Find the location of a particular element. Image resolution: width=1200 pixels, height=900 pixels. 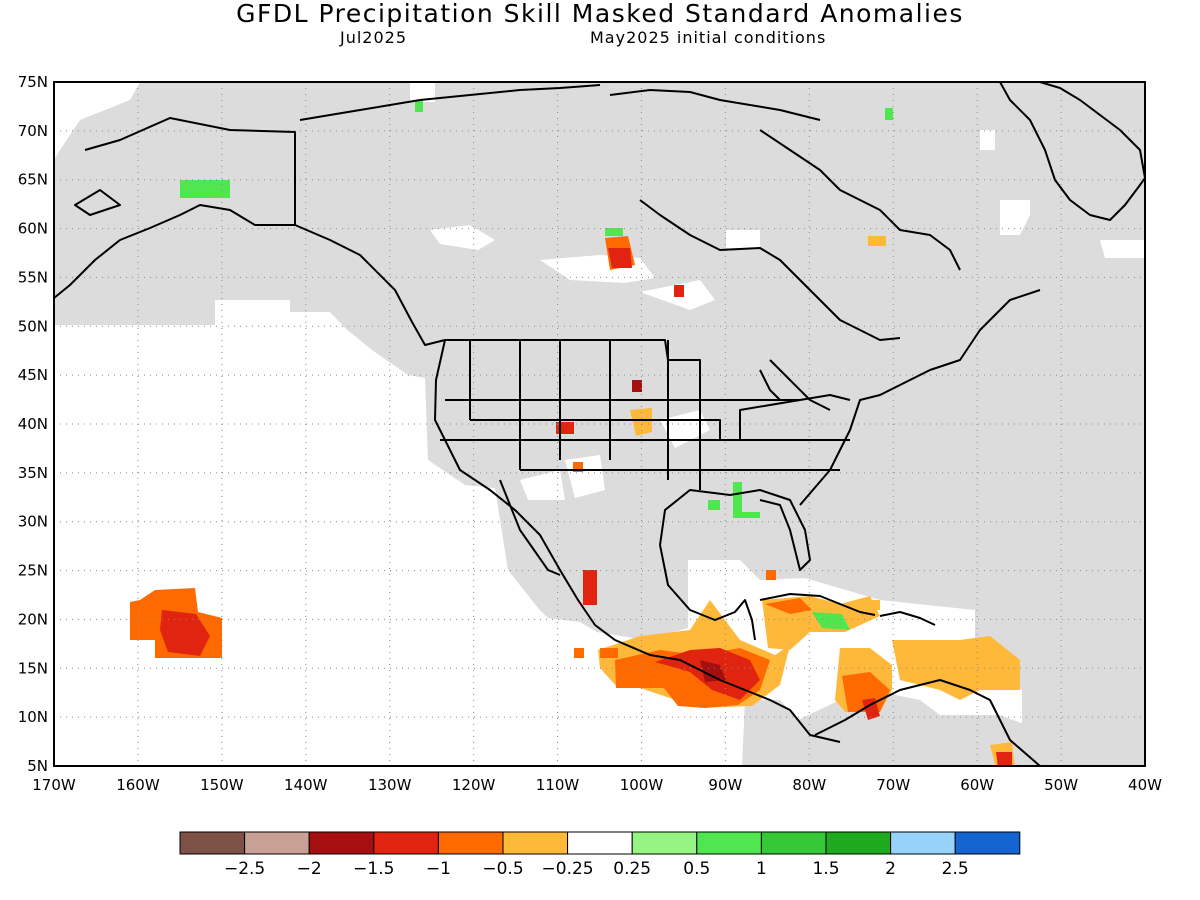

colorbar: −2.5 −2 −1.5 −1 −0.5 −0.25 0.25 0.5 1 1.5 2 2.5 is located at coordinates (600, 855).